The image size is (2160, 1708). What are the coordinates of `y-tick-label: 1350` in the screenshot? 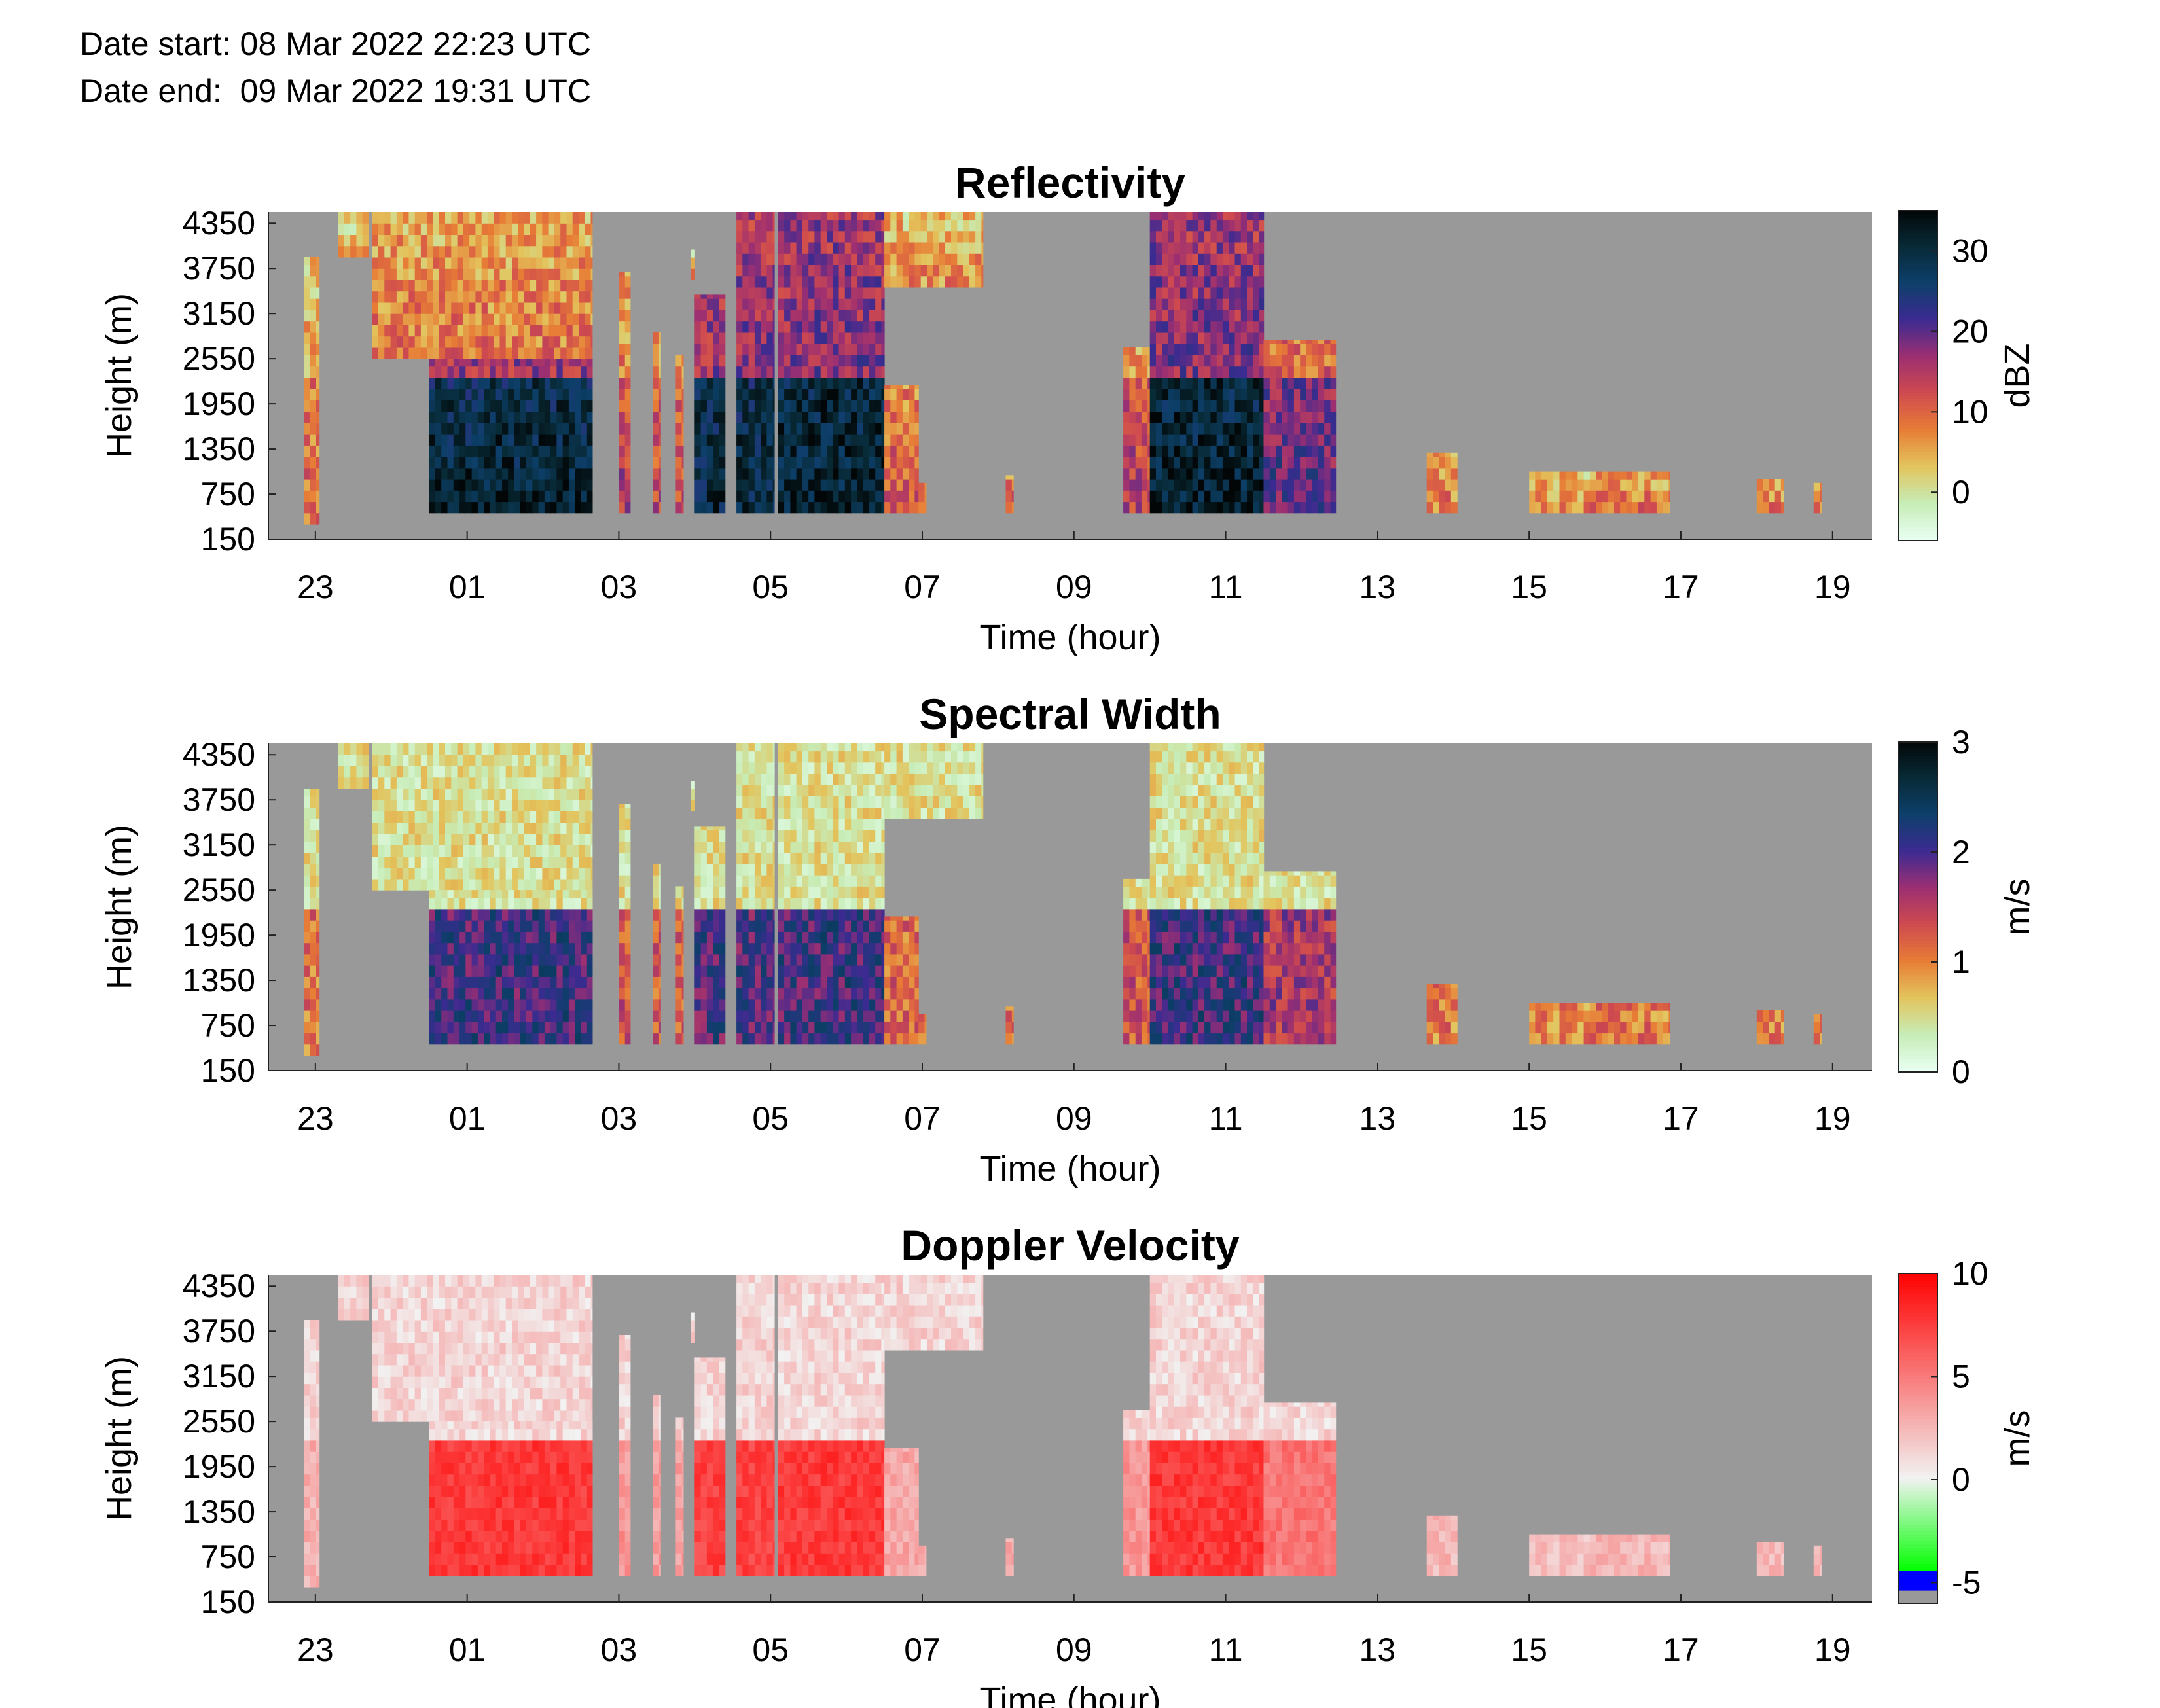 It's located at (219, 449).